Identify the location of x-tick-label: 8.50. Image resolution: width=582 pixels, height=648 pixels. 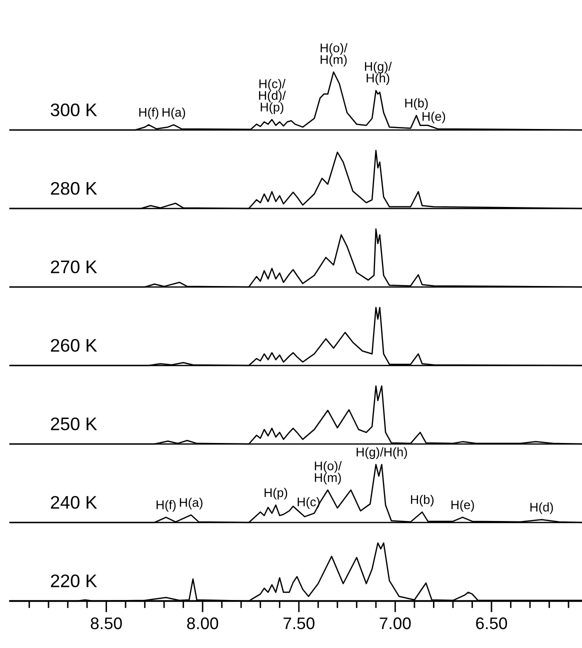
(106, 623).